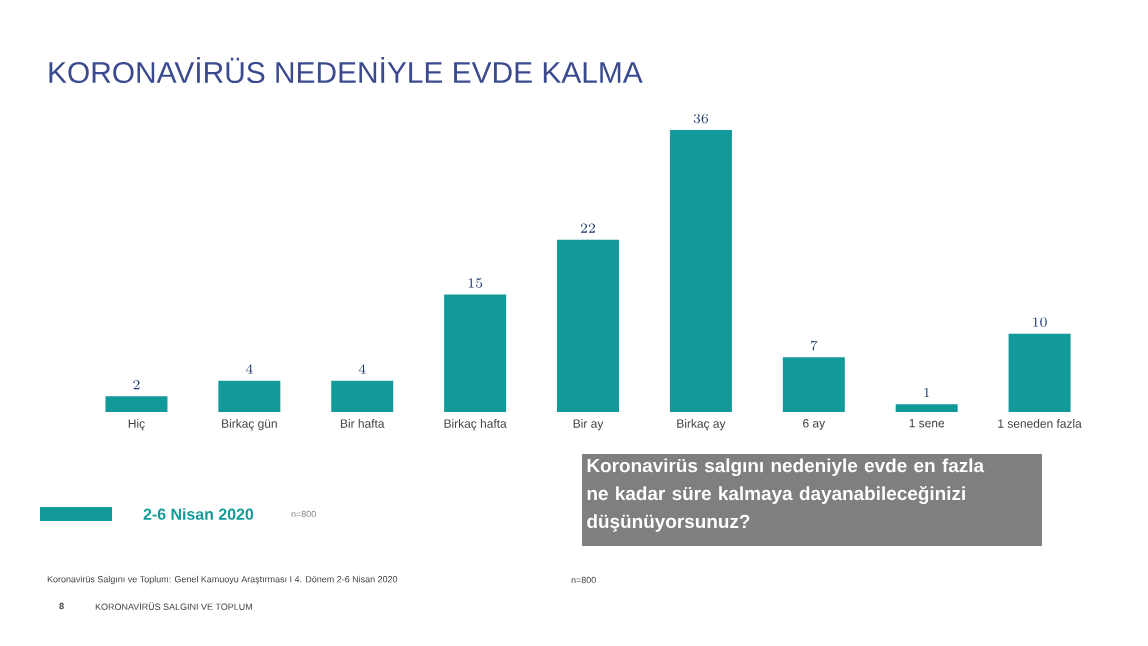 Image resolution: width=1148 pixels, height=646 pixels. Describe the element at coordinates (786, 495) in the screenshot. I see `text: Koronavirüs salgını nedeniyle evde en fazla ne kadar süre kalmaya dayanabileceğinizi düşünüyorsunuz?` at that location.